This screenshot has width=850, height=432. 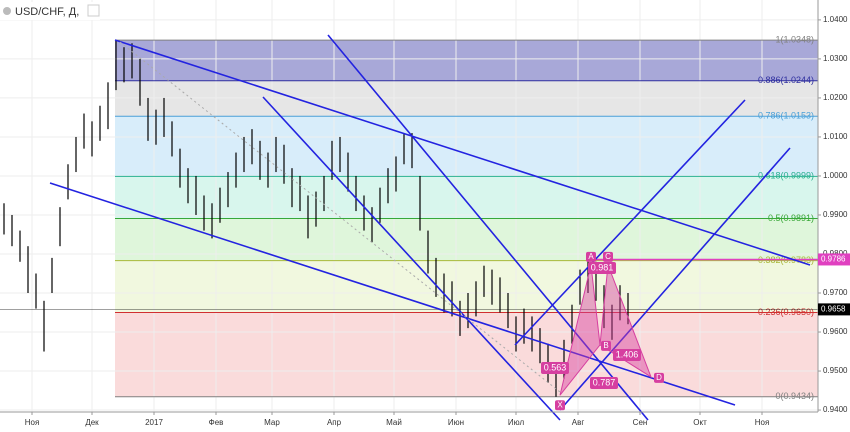 I want to click on pattern-point-label: D, so click(x=659, y=377).